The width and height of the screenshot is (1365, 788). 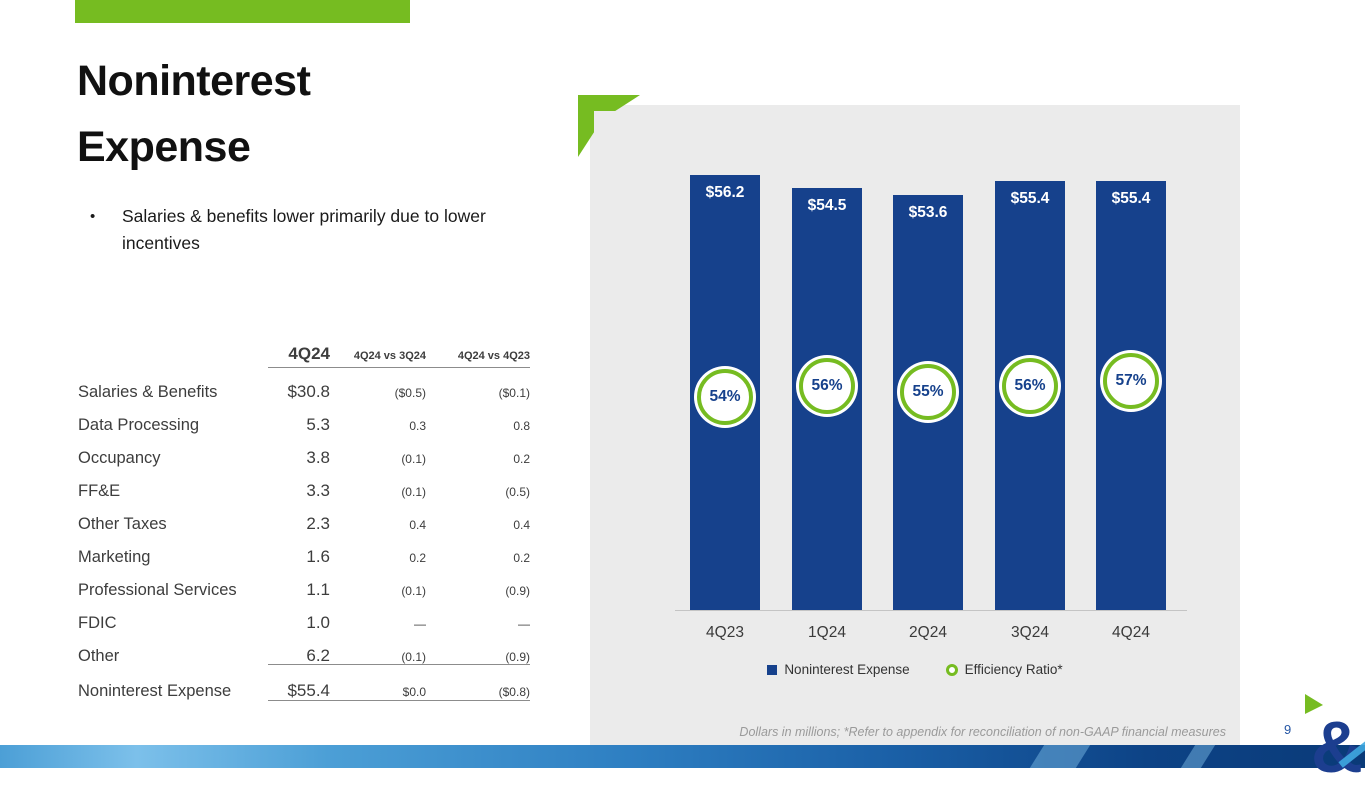 I want to click on row-value-4q24: $30.8, so click(x=308, y=391).